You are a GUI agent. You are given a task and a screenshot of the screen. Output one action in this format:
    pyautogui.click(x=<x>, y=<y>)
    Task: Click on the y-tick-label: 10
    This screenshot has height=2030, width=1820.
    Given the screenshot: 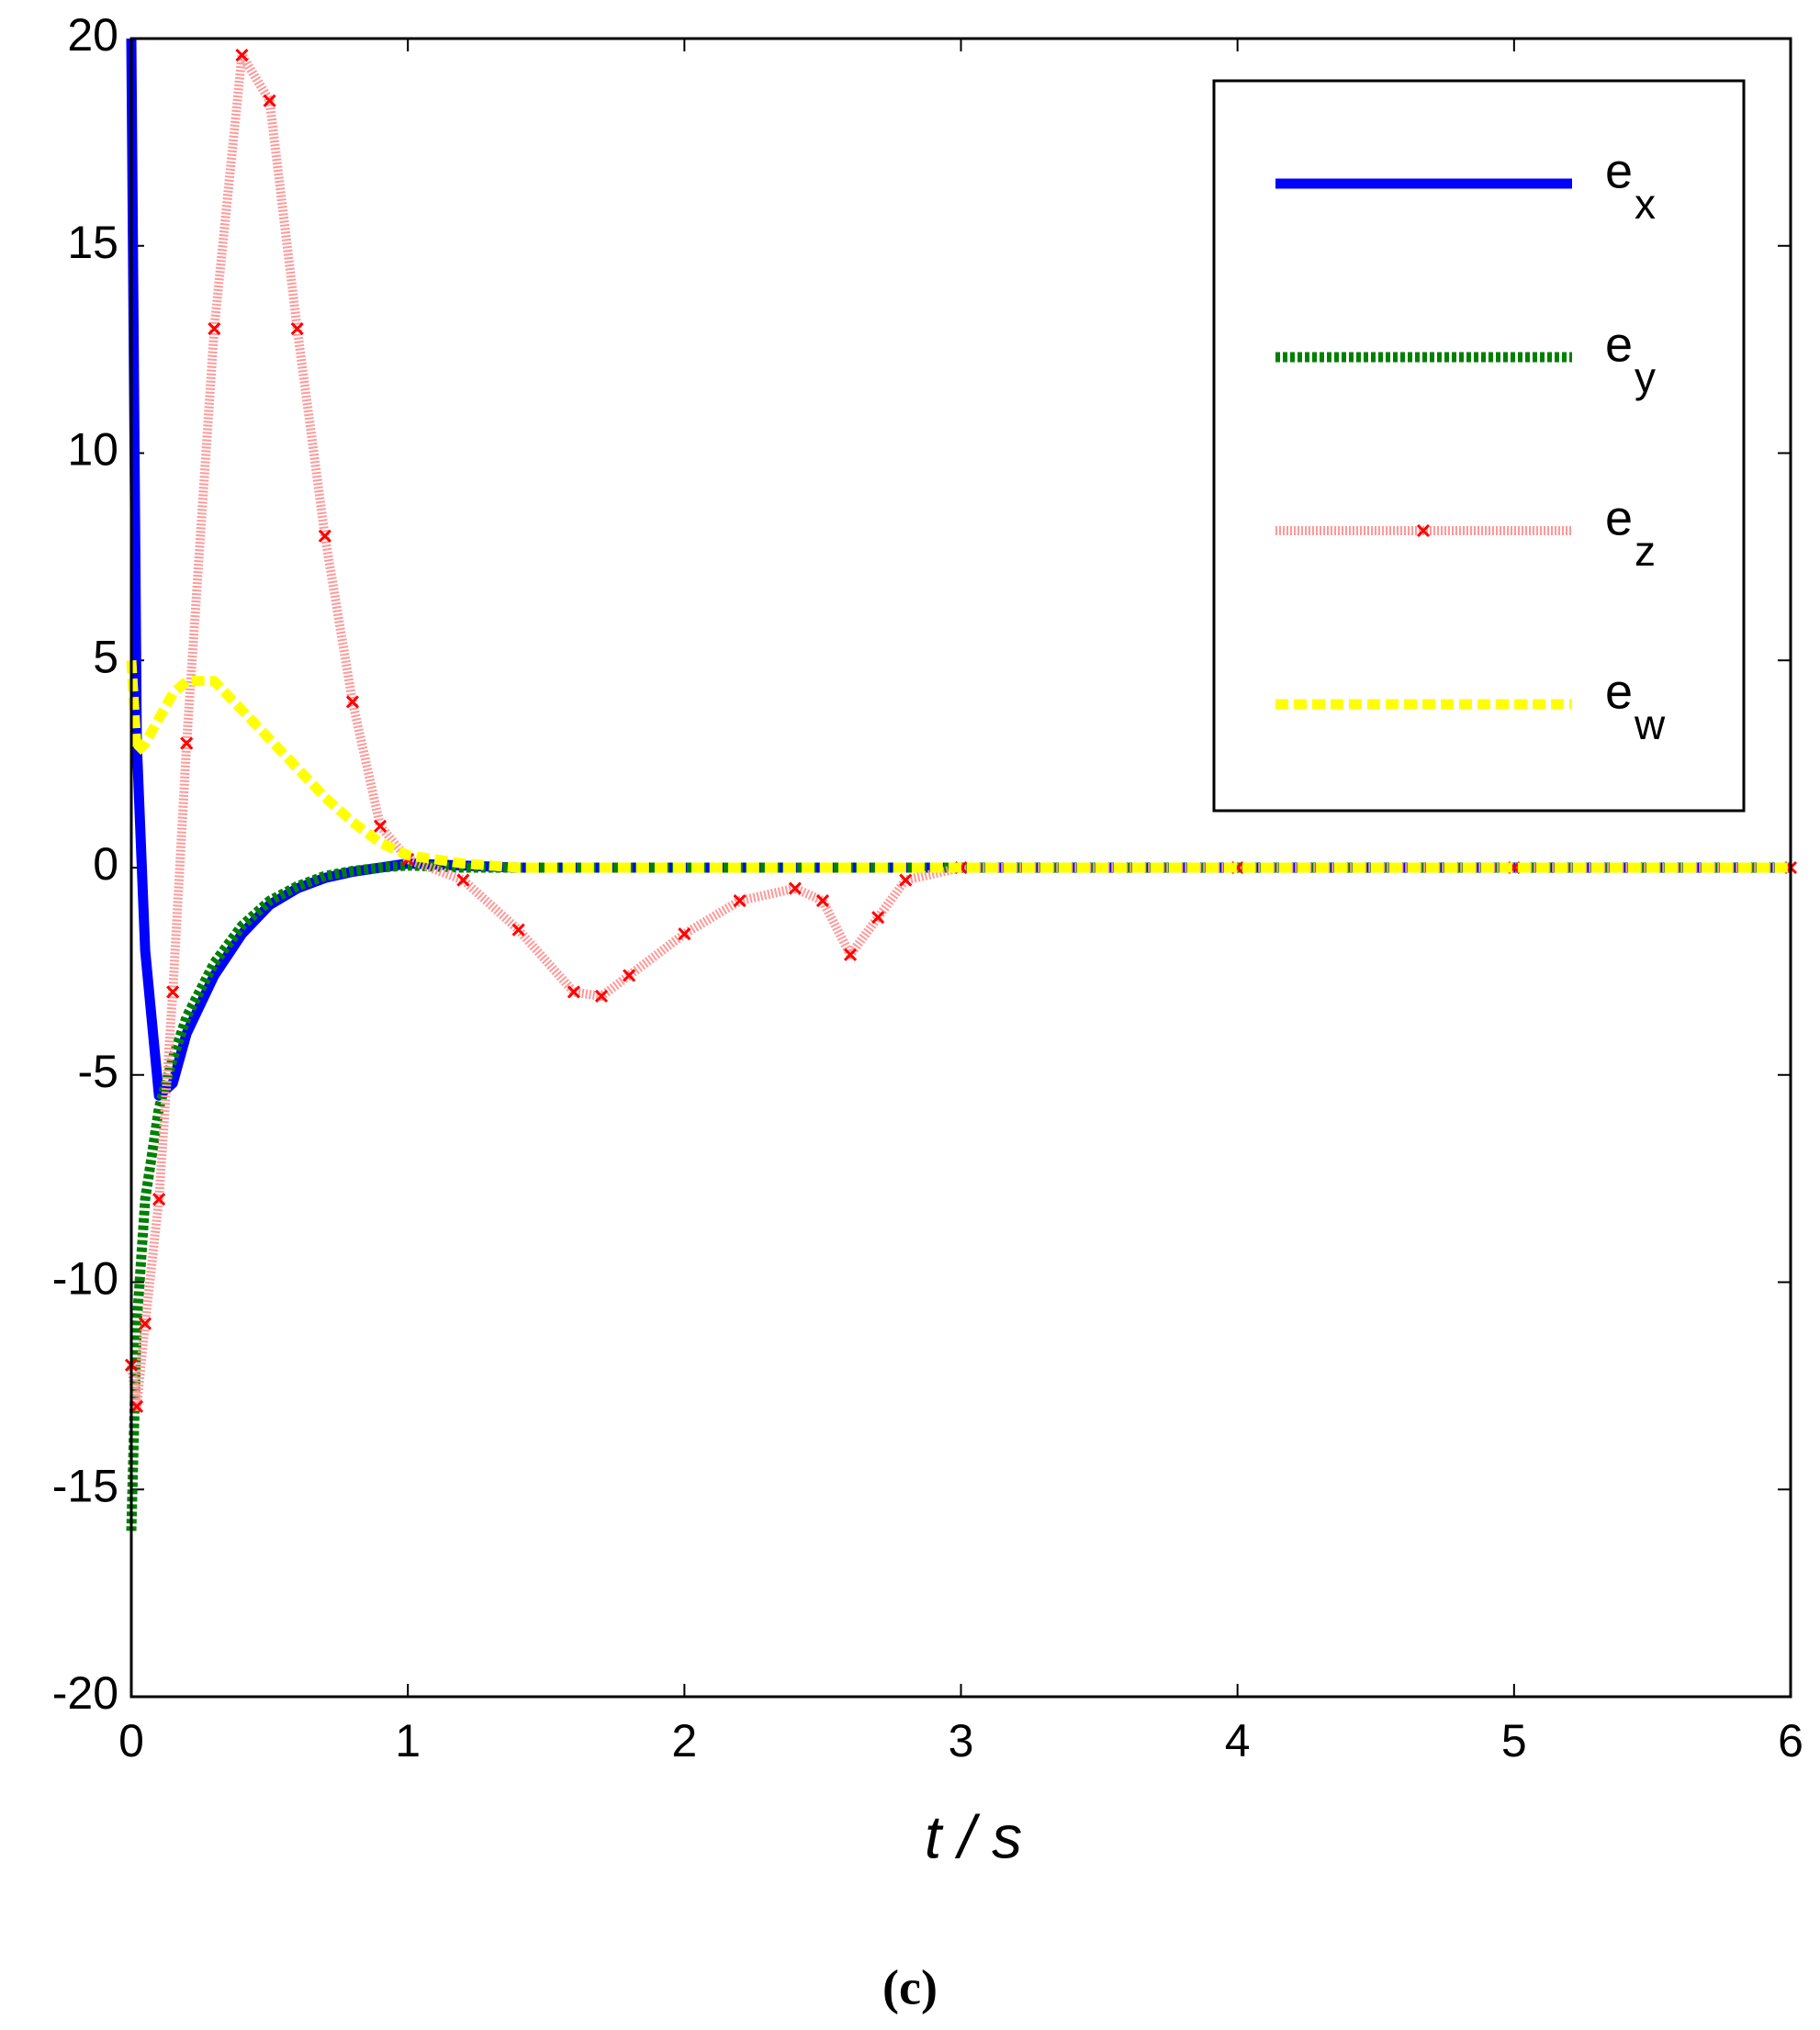 What is the action you would take?
    pyautogui.click(x=92, y=450)
    